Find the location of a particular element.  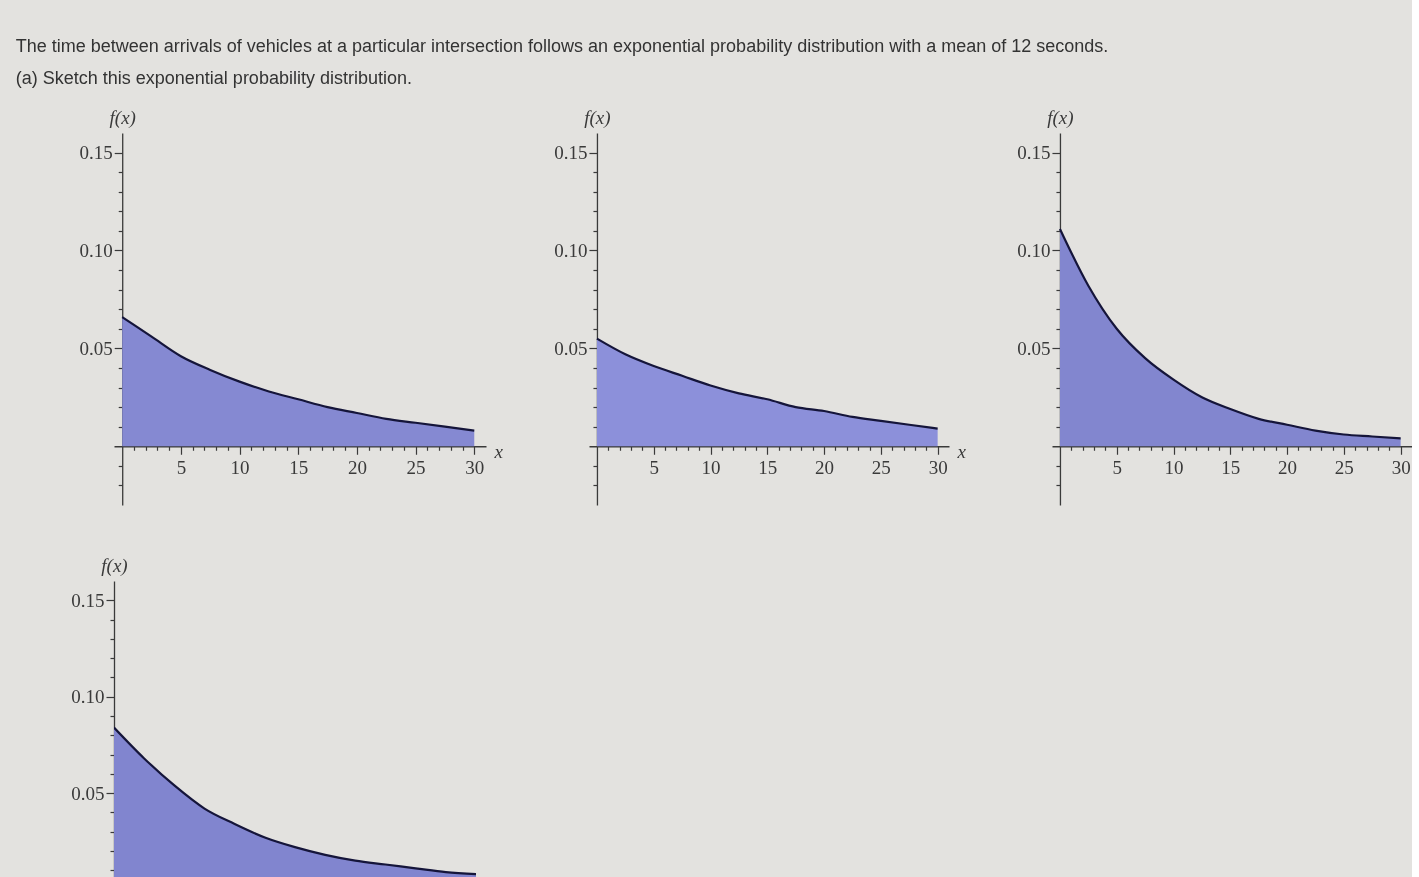

y-tick-label: 0.10 is located at coordinates (88, 697).